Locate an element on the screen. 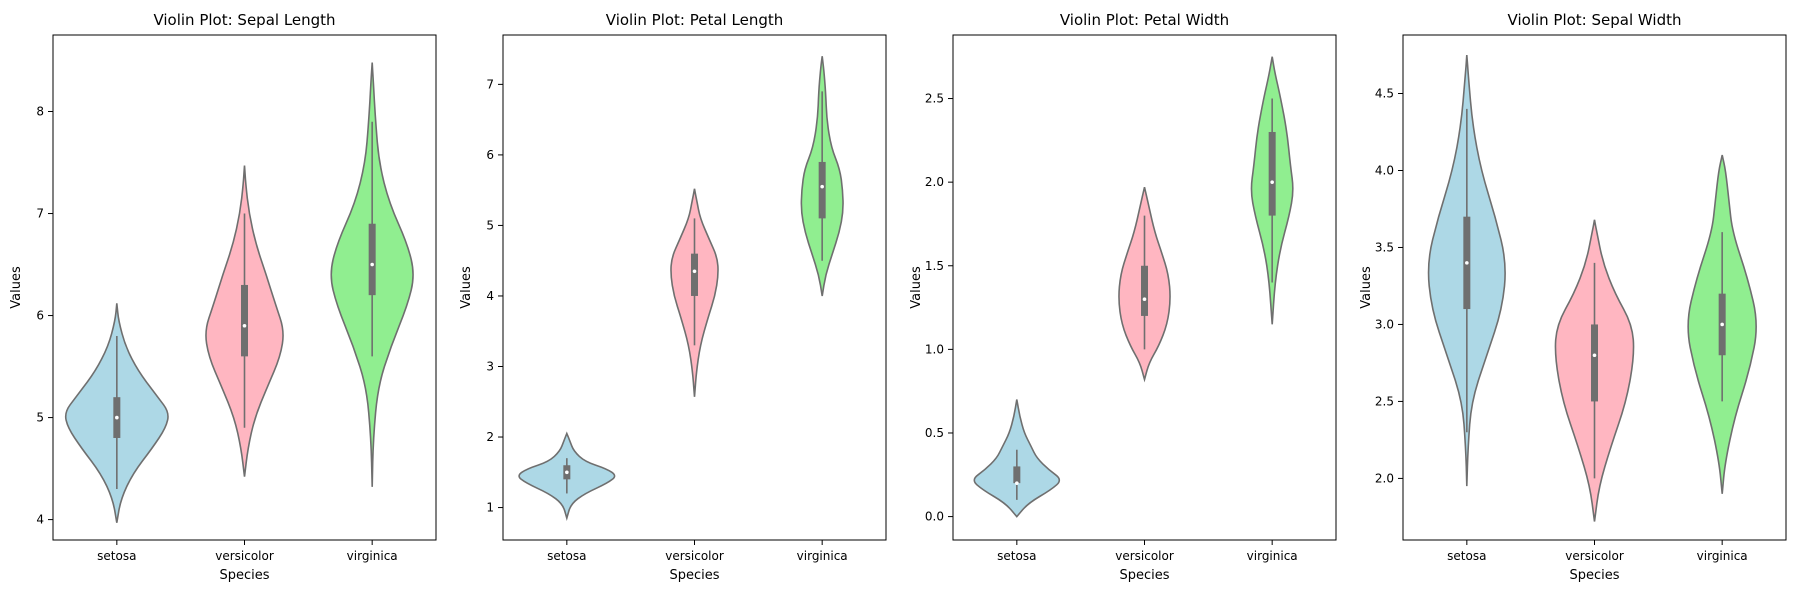 The image size is (1800, 600). y-tick-label: 3.5 is located at coordinates (1384, 247).